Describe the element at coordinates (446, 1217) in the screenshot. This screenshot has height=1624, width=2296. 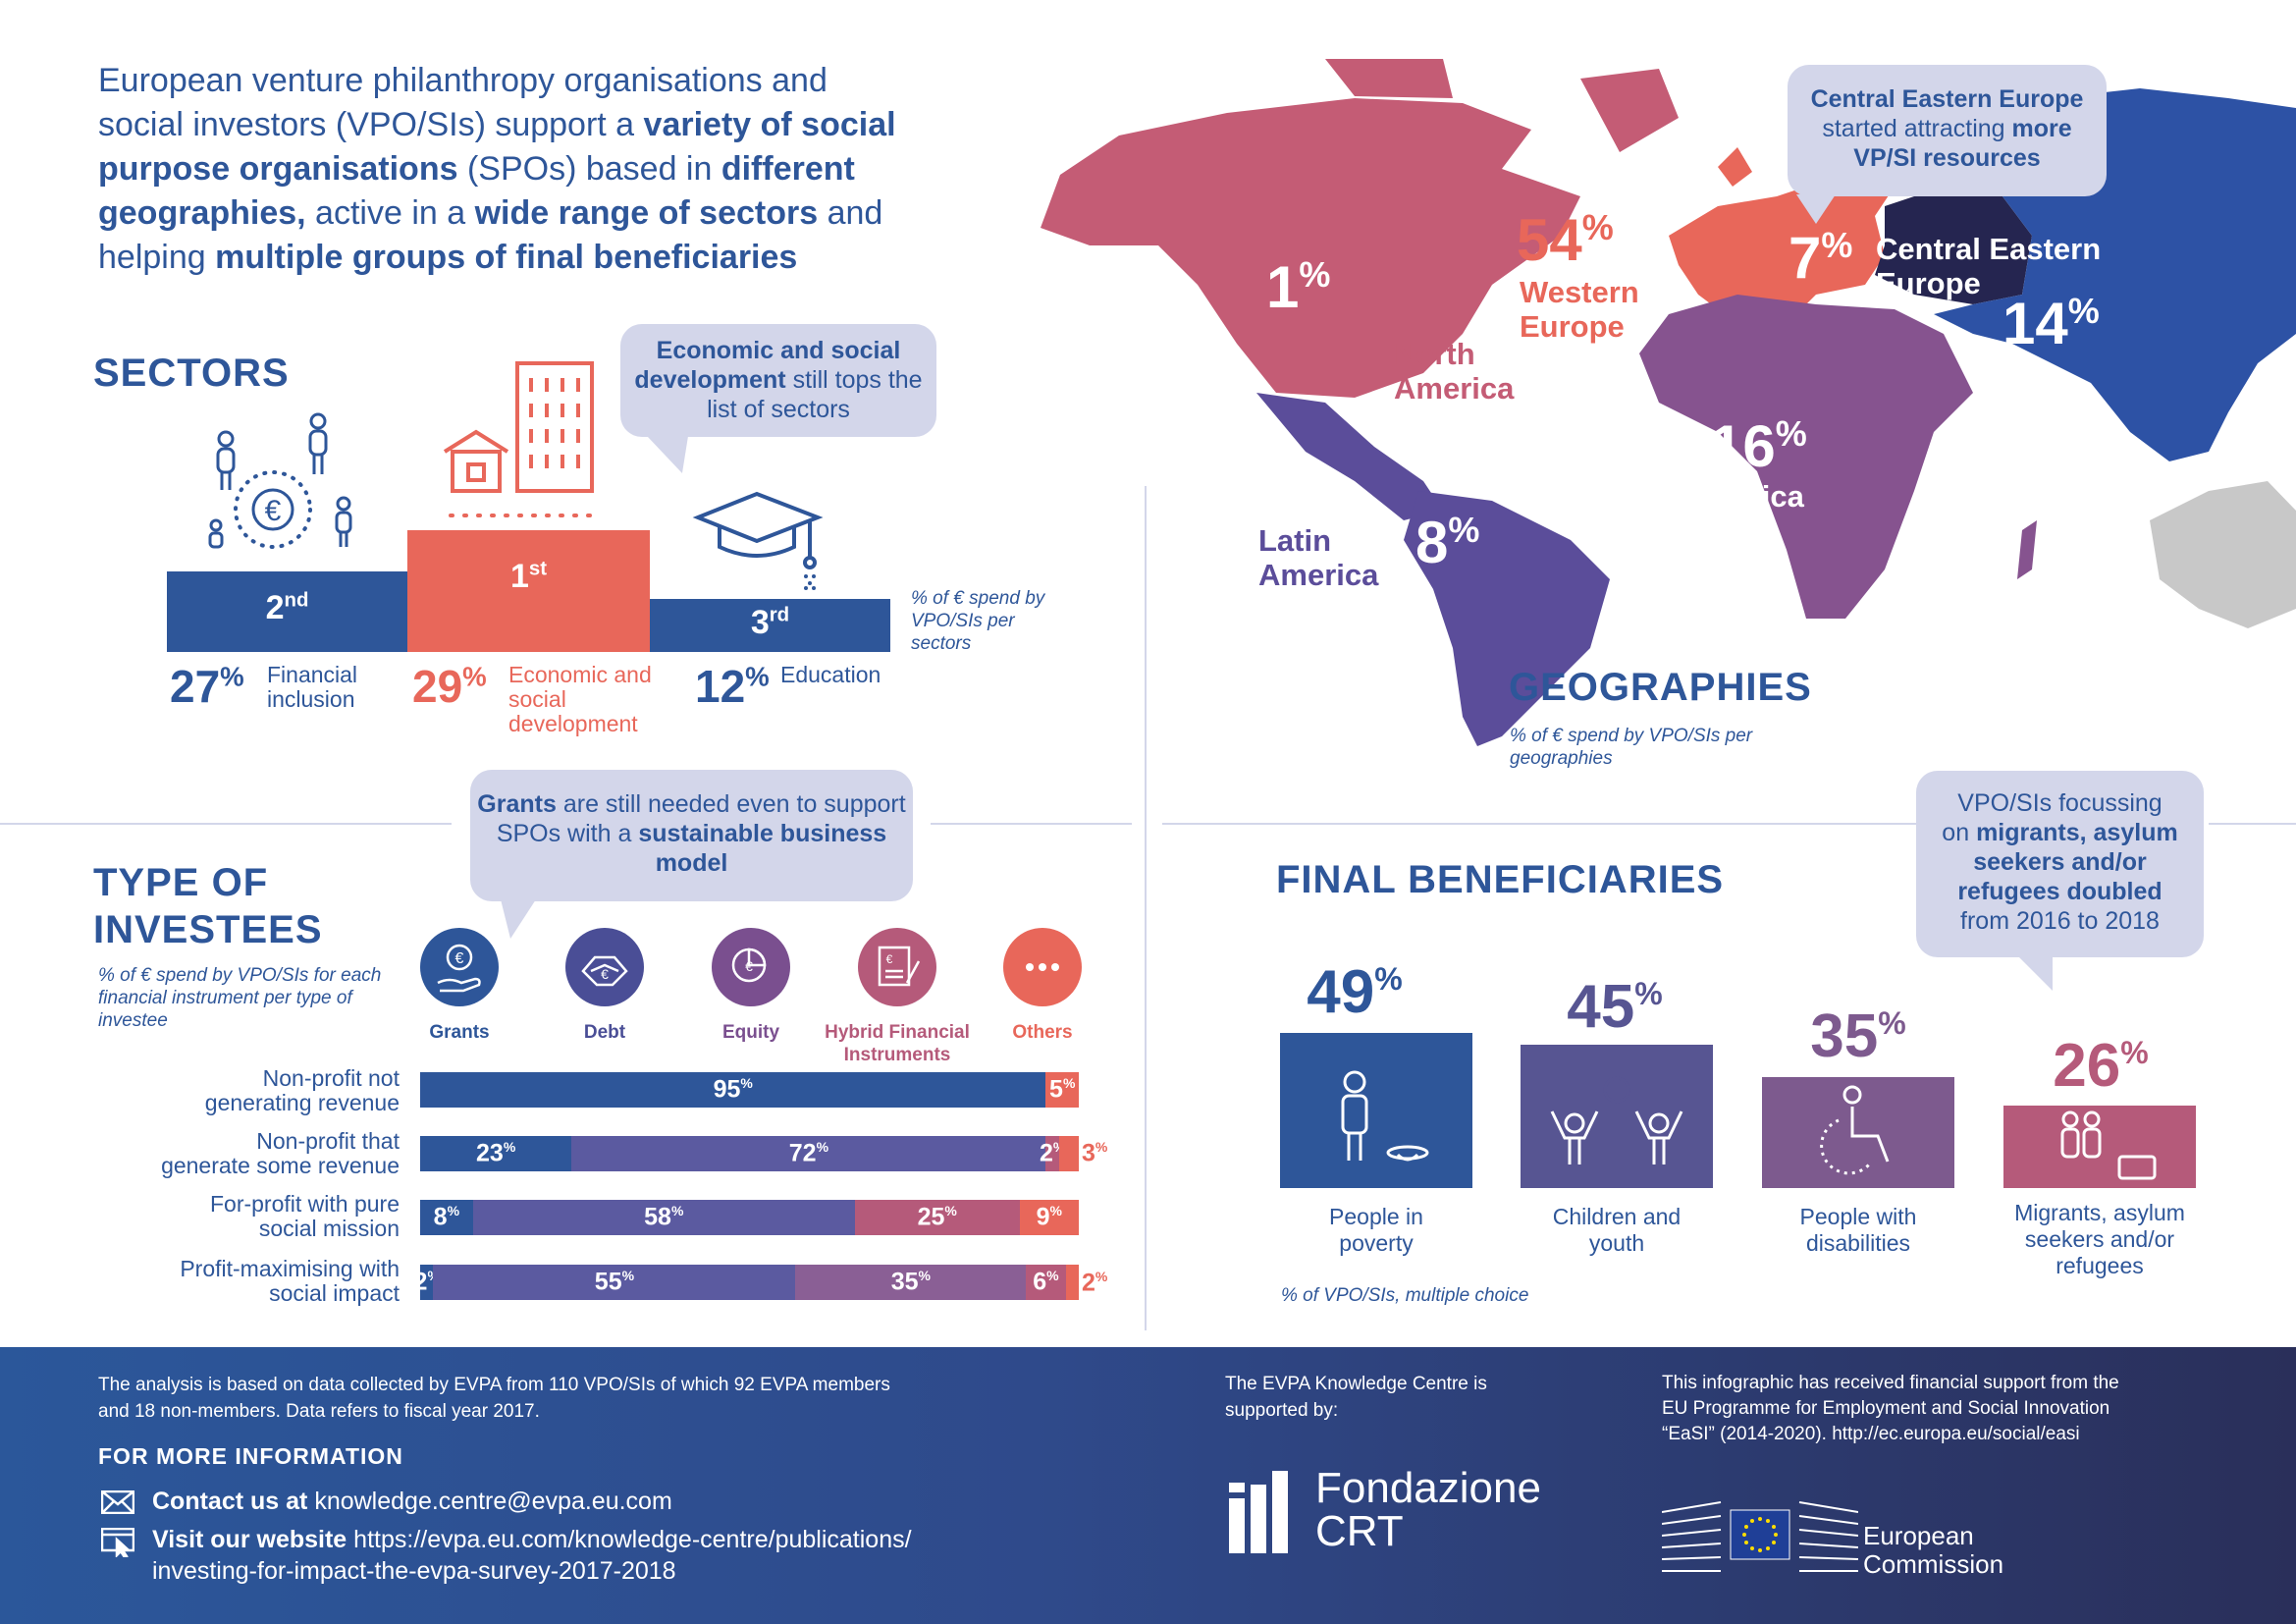
I see `bar-segment: 8%` at that location.